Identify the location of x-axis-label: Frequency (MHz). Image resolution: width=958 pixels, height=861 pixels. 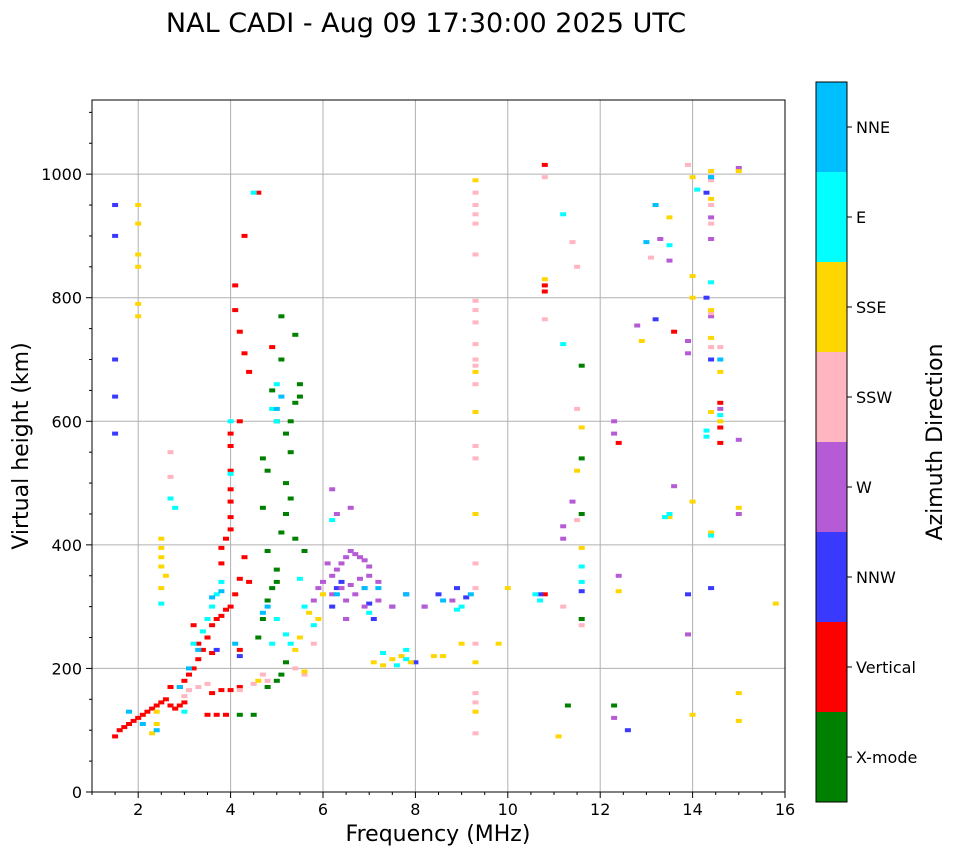
(438, 834).